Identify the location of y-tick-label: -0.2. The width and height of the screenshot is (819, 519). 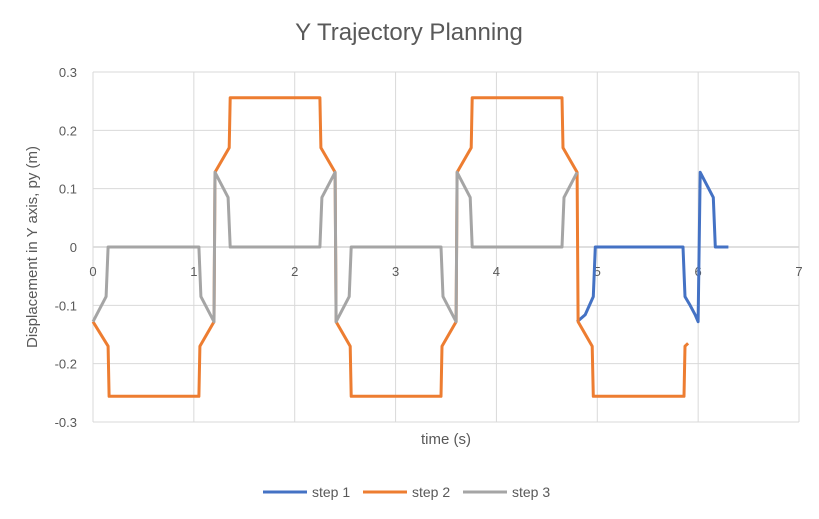
(66, 364).